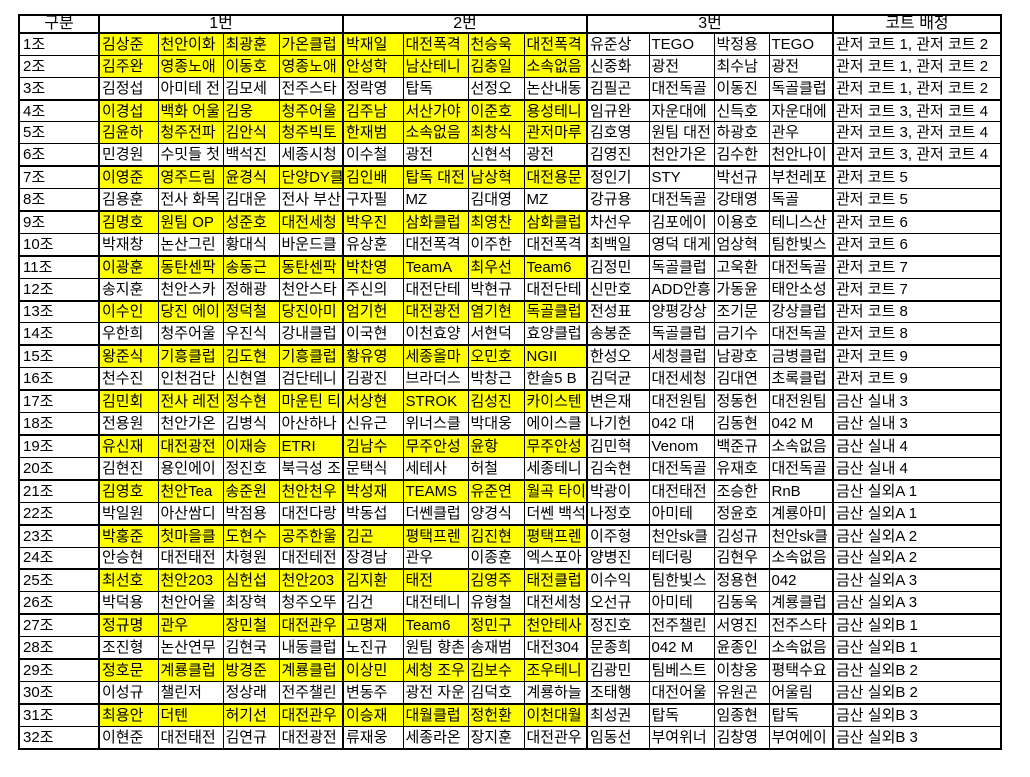 The width and height of the screenshot is (1030, 777). What do you see at coordinates (741, 133) in the screenshot?
I see `cell-player-name: 하광호` at bounding box center [741, 133].